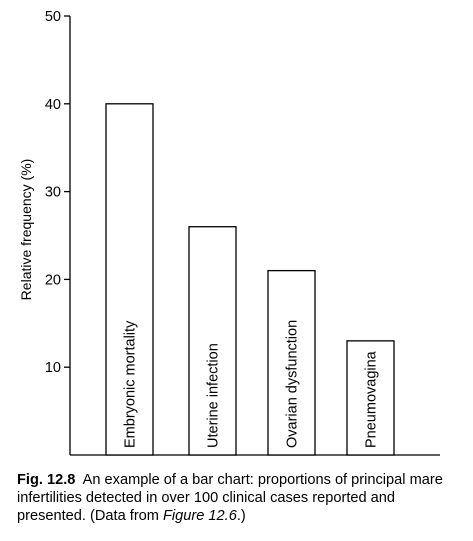 Image resolution: width=473 pixels, height=541 pixels. I want to click on y-tick-label: 40, so click(53, 105).